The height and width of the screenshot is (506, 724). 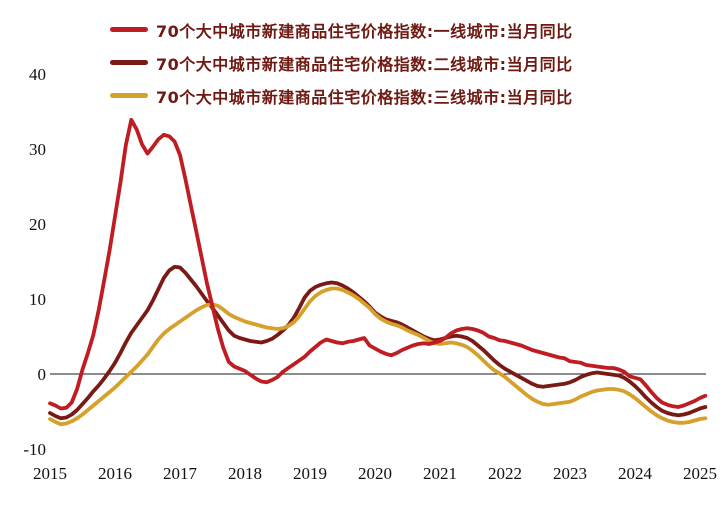 I want to click on y-tick-label: 30, so click(x=37, y=149).